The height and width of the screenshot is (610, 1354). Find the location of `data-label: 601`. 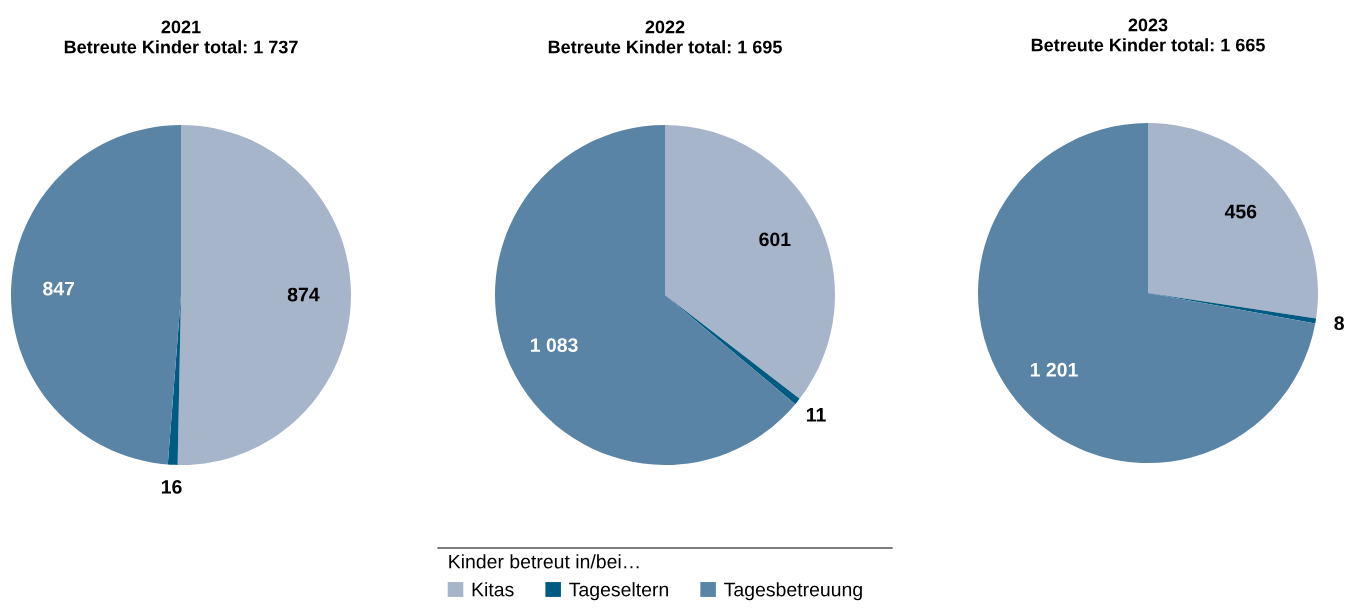

data-label: 601 is located at coordinates (775, 239).